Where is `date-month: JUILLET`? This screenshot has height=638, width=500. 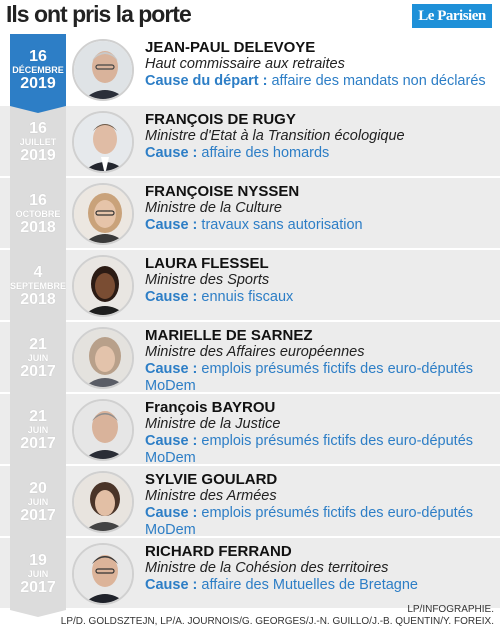
date-month: JUILLET is located at coordinates (38, 141).